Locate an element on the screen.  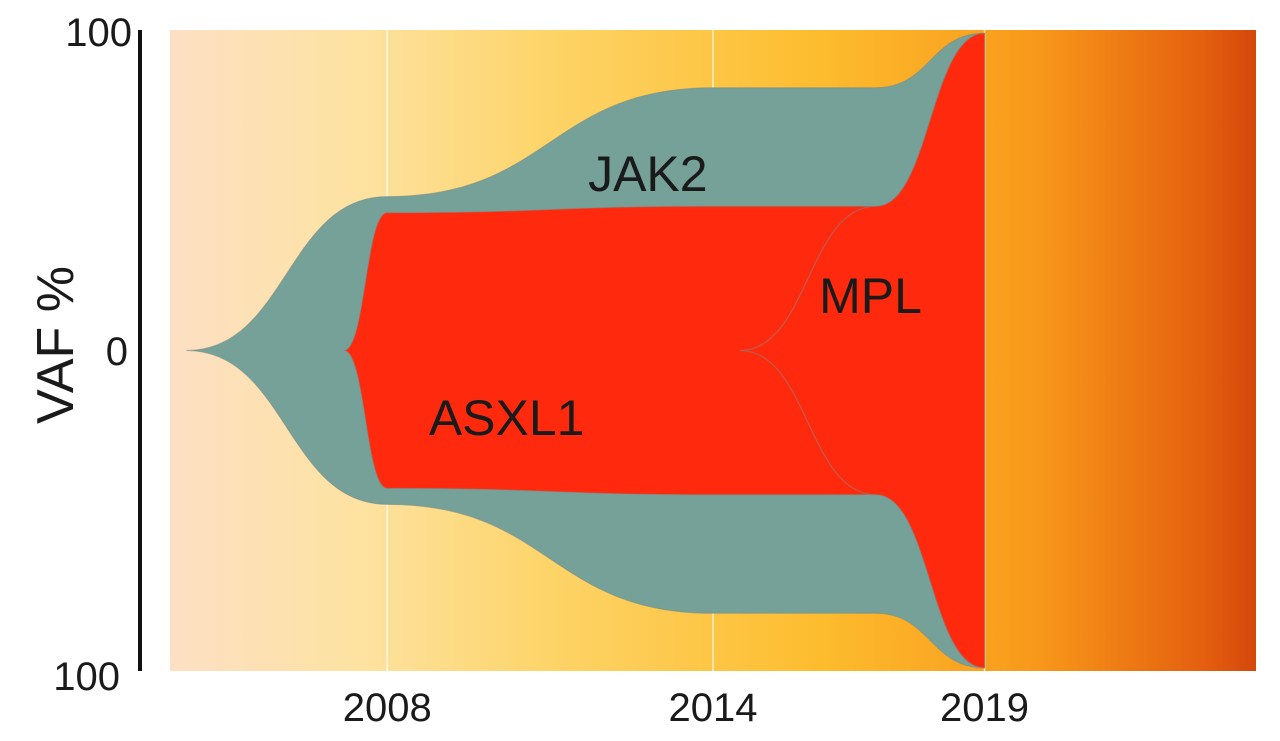
x-tick-labels: 2008 2014 2019 is located at coordinates (686, 708).